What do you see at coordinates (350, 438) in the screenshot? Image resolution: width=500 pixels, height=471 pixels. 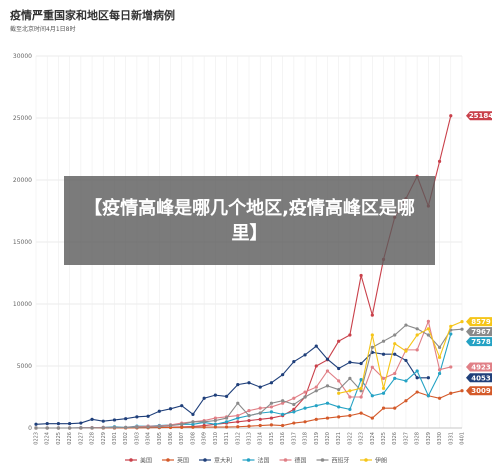 I see `x-tick-label: 0322` at bounding box center [350, 438].